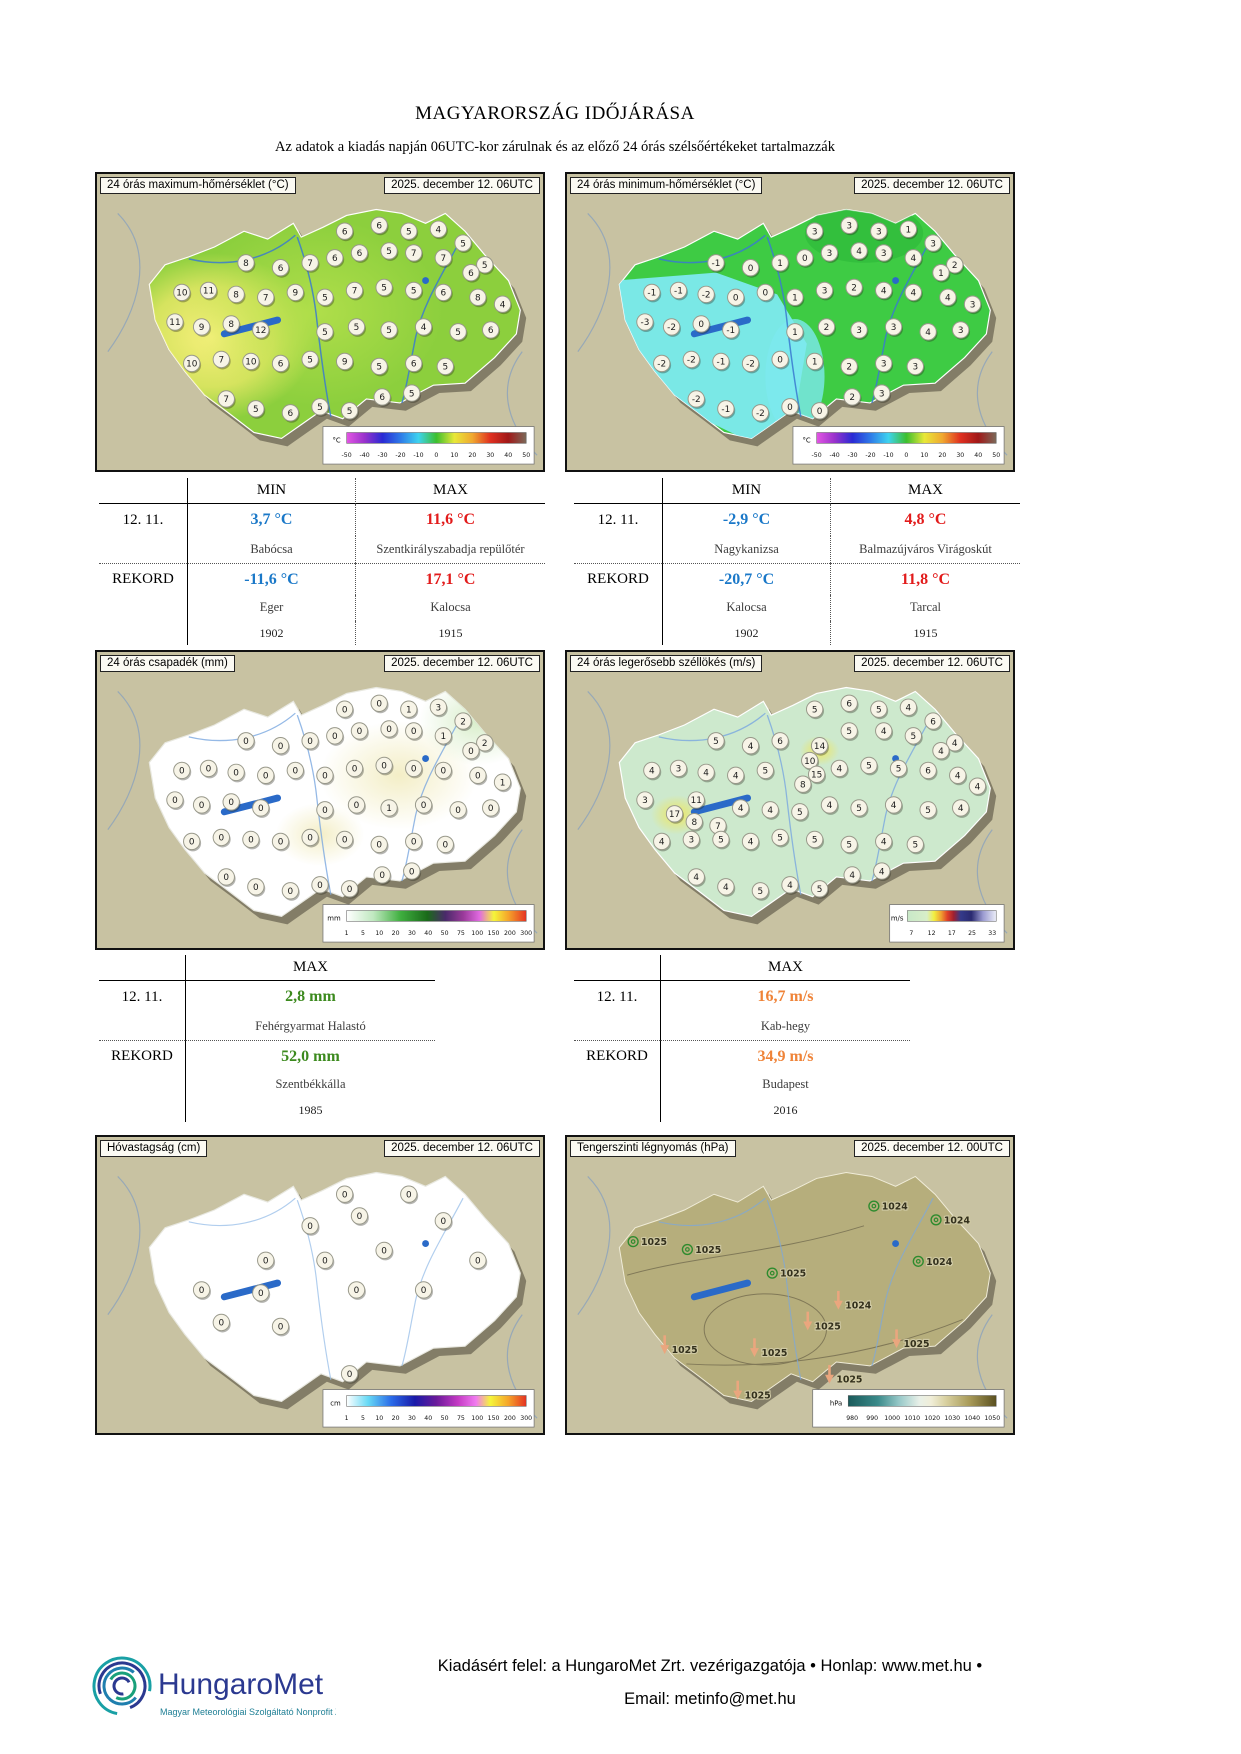 The height and width of the screenshot is (1754, 1241). I want to click on svg-text: 9, so click(296, 294).